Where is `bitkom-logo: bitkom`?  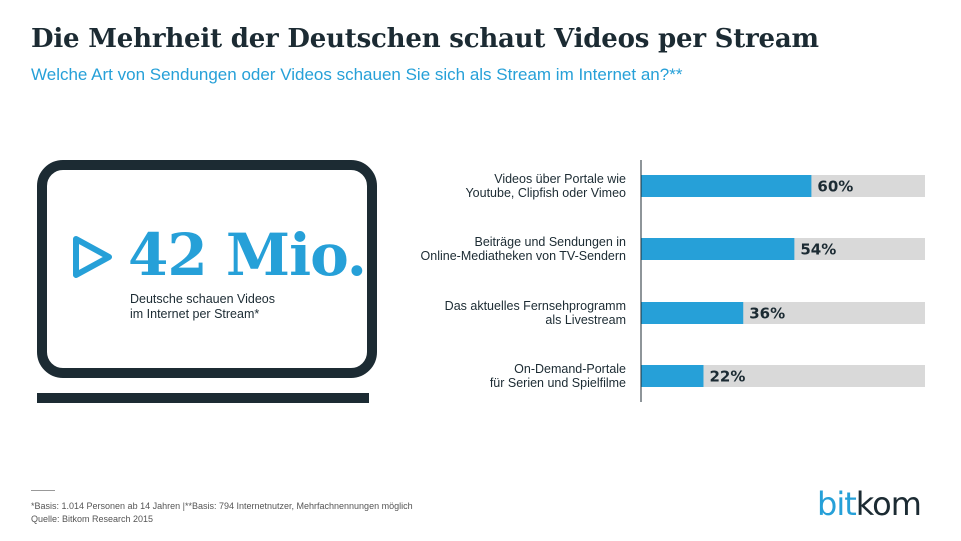 bitkom-logo: bitkom is located at coordinates (869, 504).